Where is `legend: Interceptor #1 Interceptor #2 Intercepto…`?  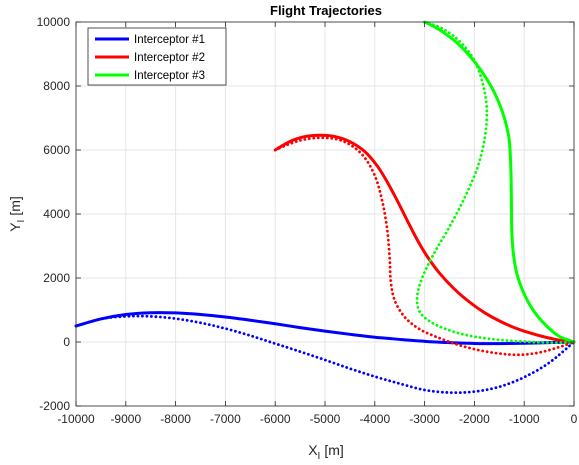 legend: Interceptor #1 Interceptor #2 Intercepto… is located at coordinates (157, 56).